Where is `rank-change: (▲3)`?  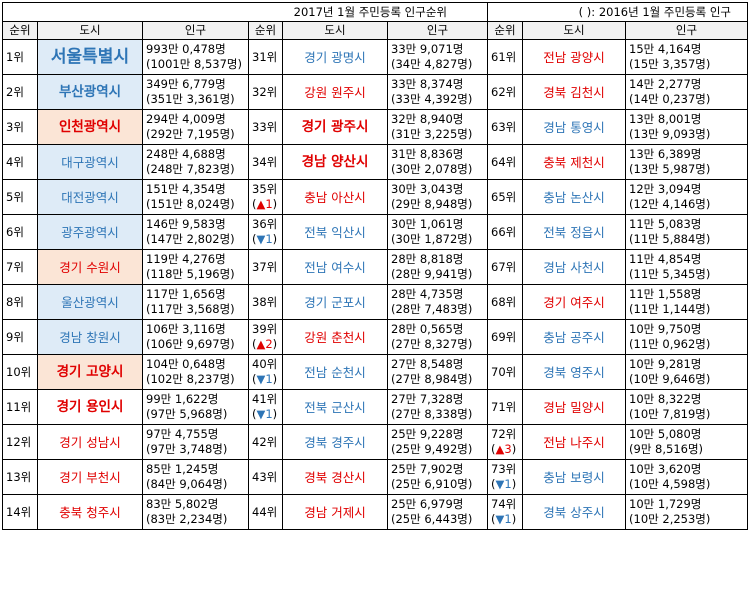 rank-change: (▲3) is located at coordinates (504, 449).